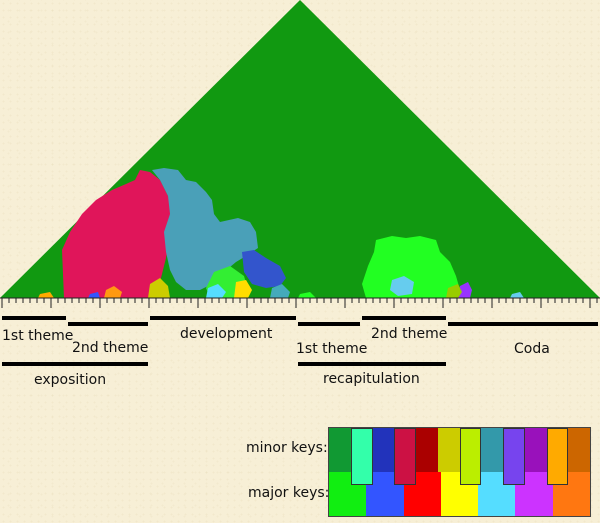 This screenshot has height=523, width=600. I want to click on bar-2nd-theme-recap, so click(404, 318).